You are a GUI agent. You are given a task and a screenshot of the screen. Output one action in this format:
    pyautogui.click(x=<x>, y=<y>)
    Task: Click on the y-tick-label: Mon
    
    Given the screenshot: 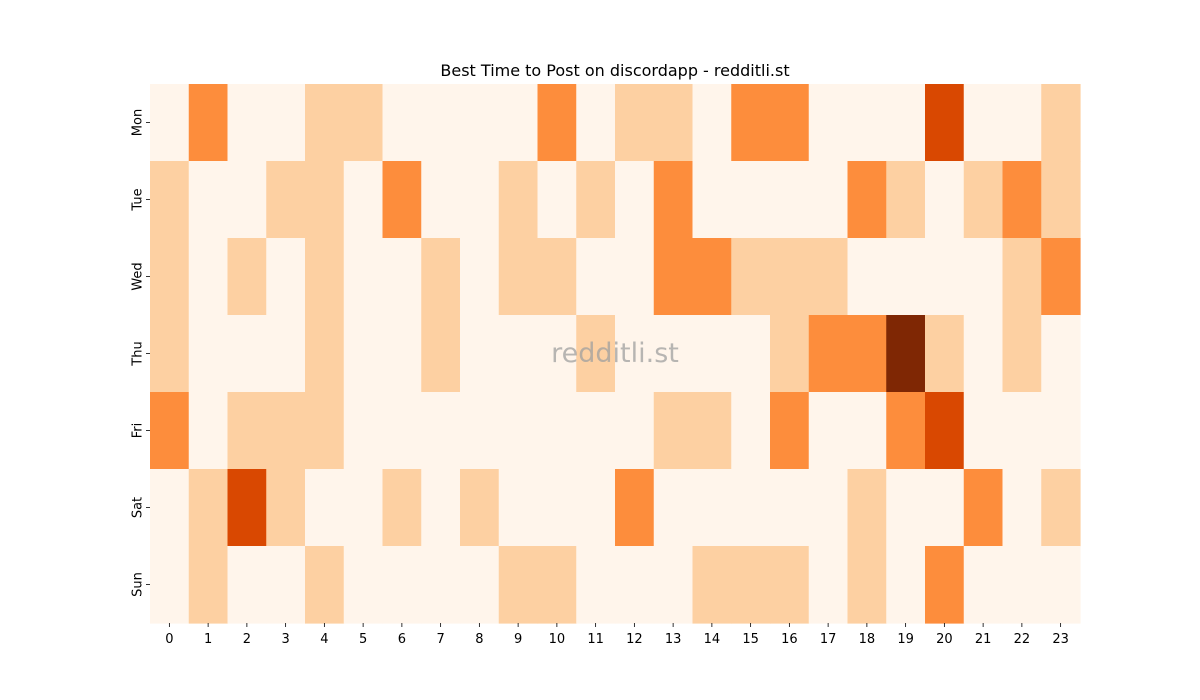 What is the action you would take?
    pyautogui.click(x=138, y=122)
    